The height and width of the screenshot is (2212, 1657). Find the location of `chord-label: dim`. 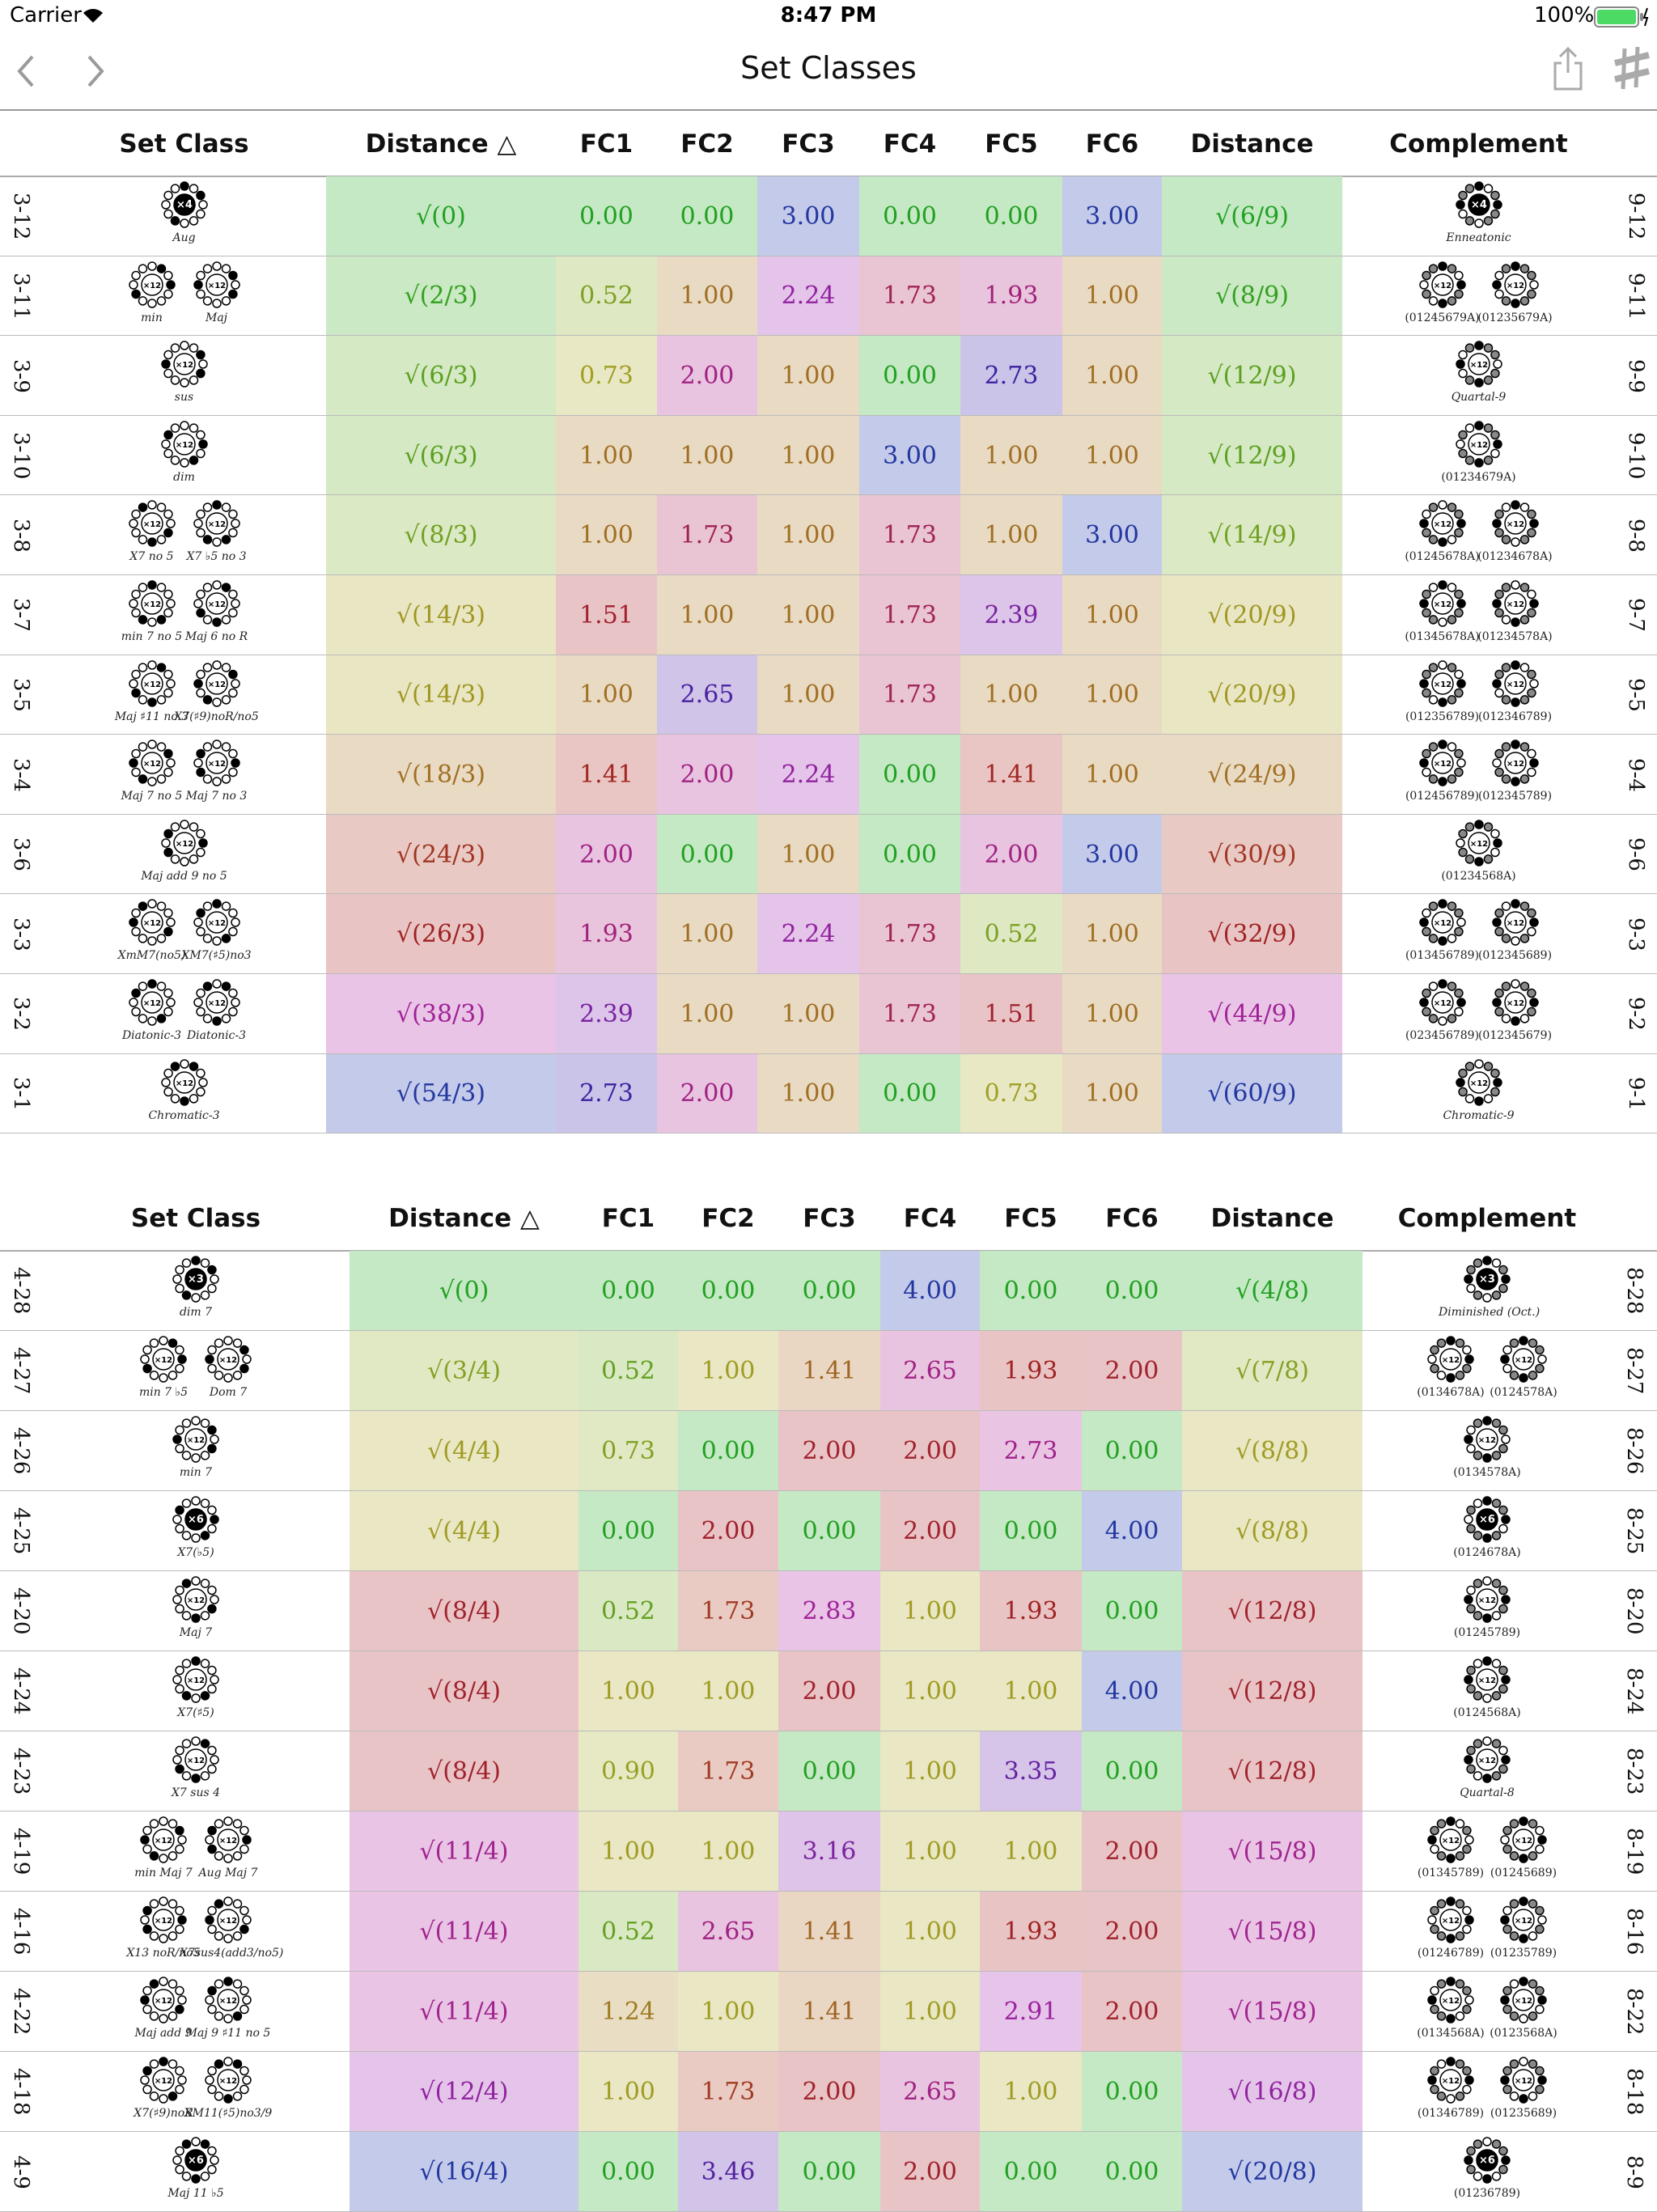

chord-label: dim is located at coordinates (184, 477).